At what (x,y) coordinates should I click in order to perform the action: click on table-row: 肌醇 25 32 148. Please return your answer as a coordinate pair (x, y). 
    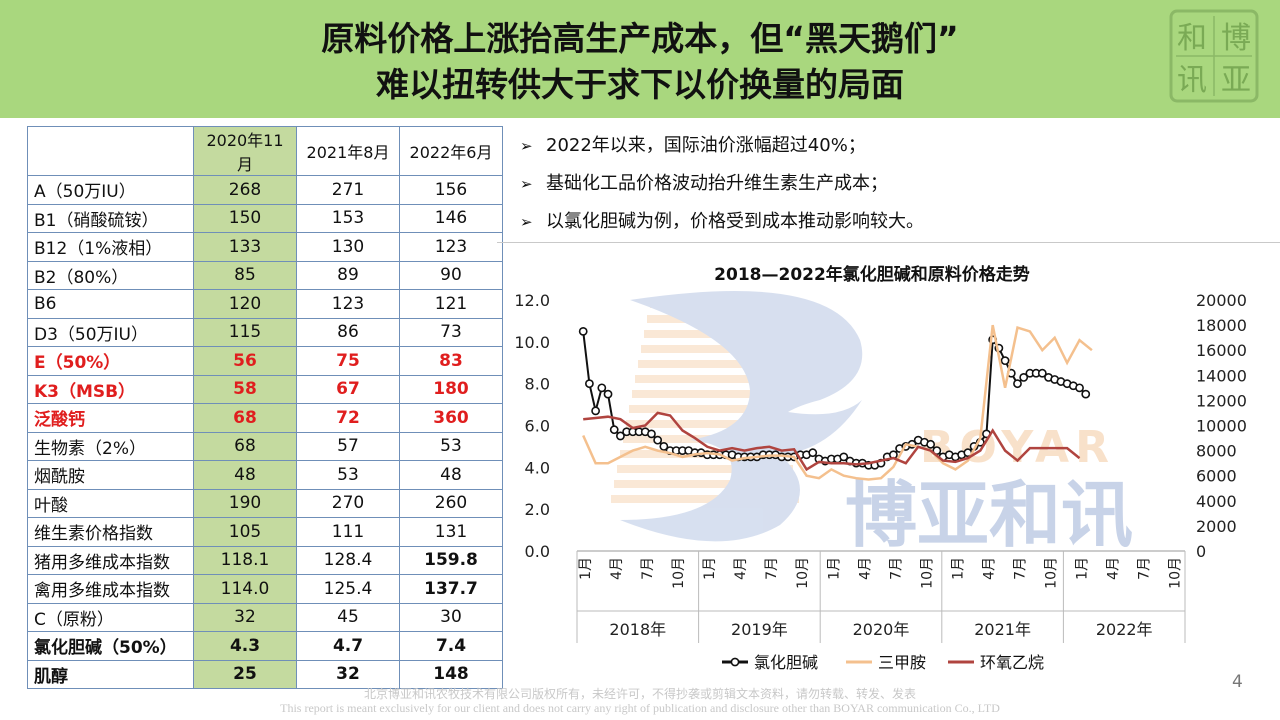
    Looking at the image, I should click on (265, 674).